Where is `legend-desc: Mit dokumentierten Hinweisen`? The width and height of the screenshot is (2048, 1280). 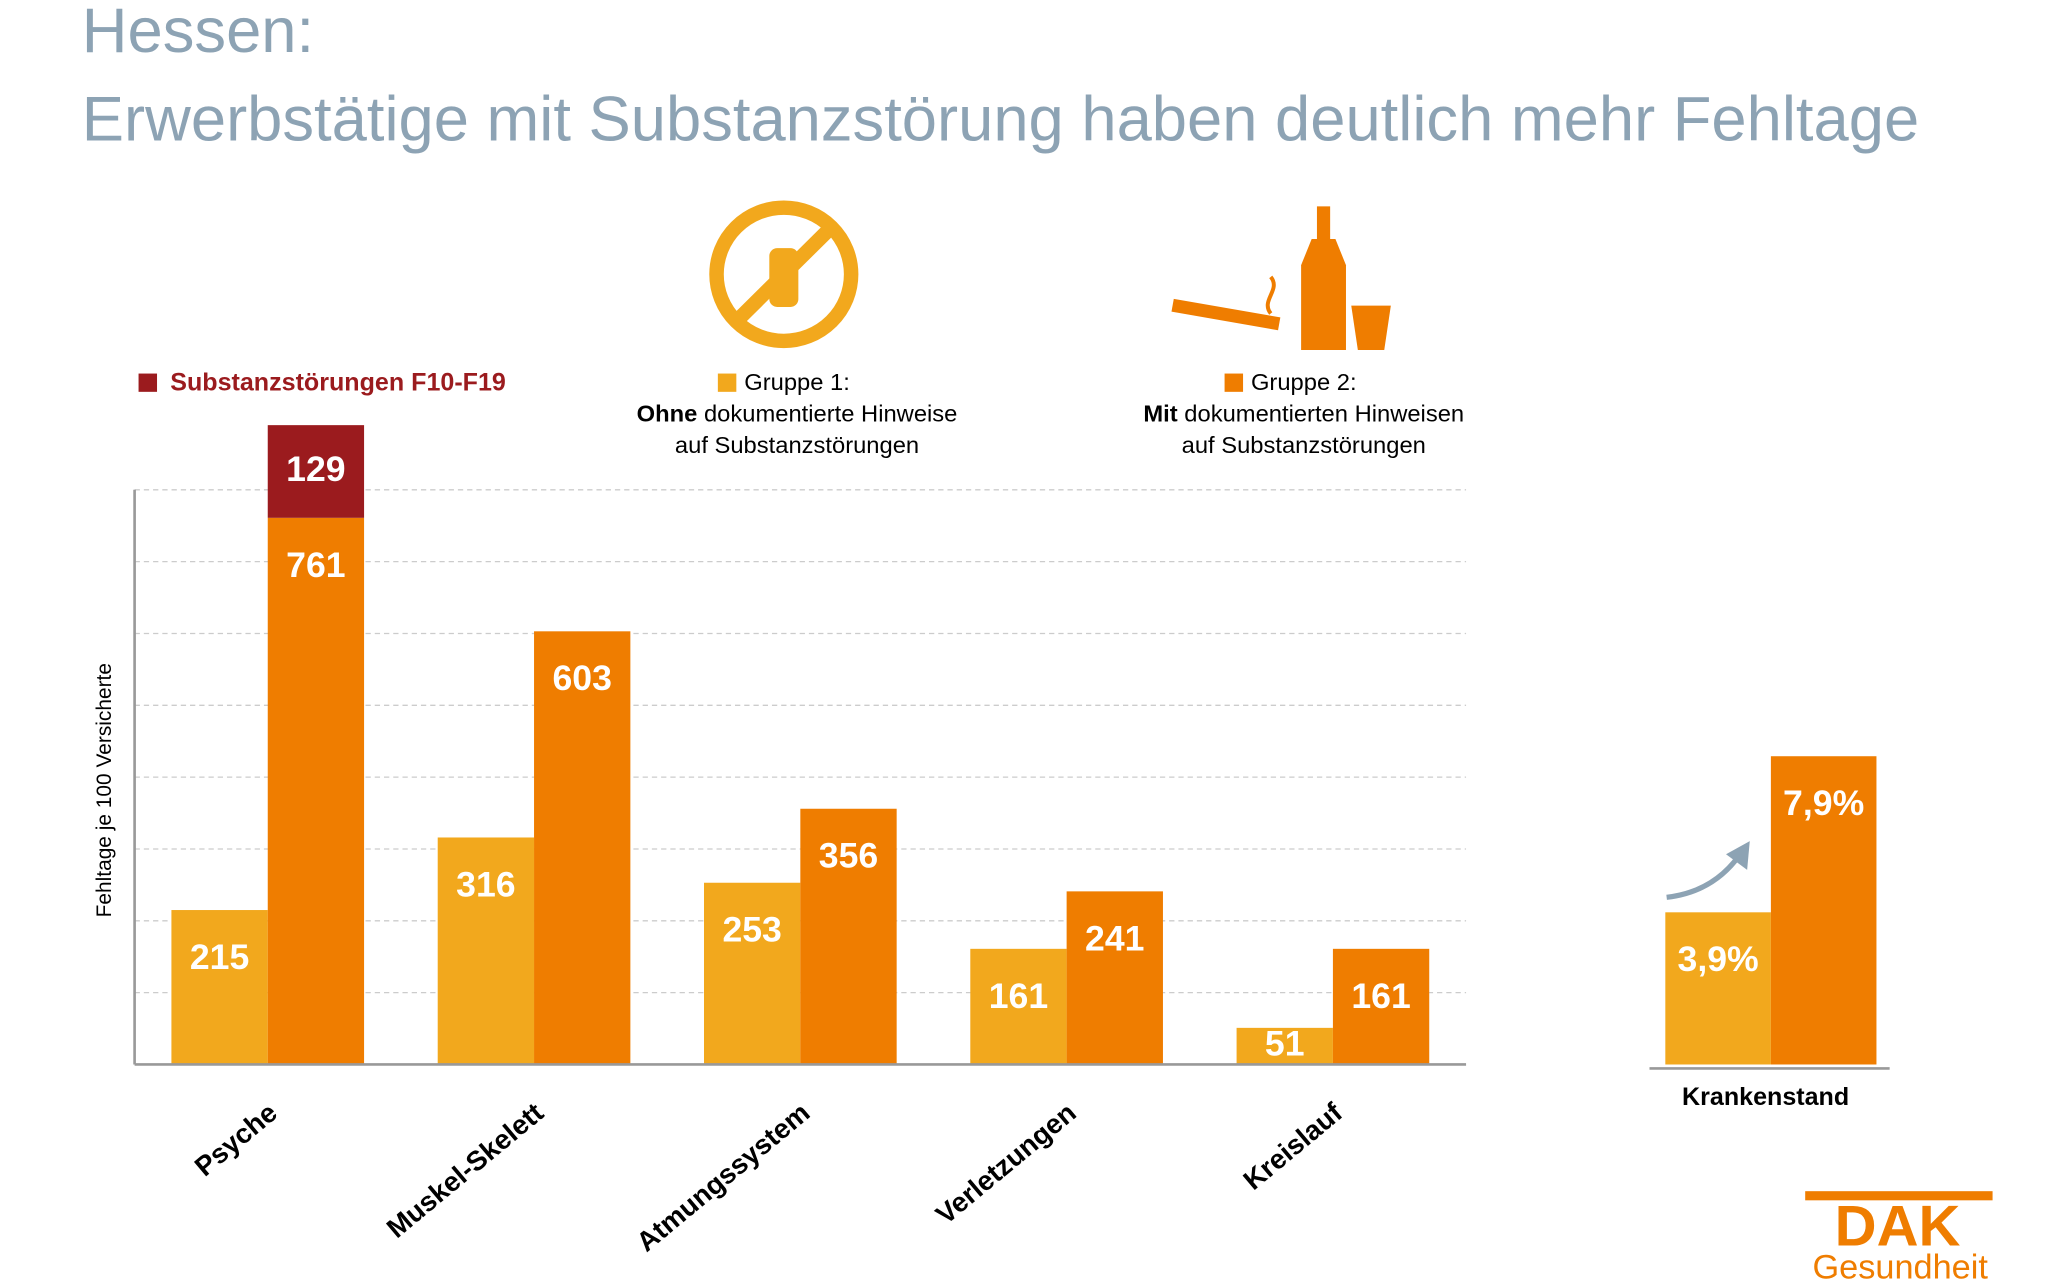
legend-desc: Mit dokumentierten Hinweisen is located at coordinates (1303, 415).